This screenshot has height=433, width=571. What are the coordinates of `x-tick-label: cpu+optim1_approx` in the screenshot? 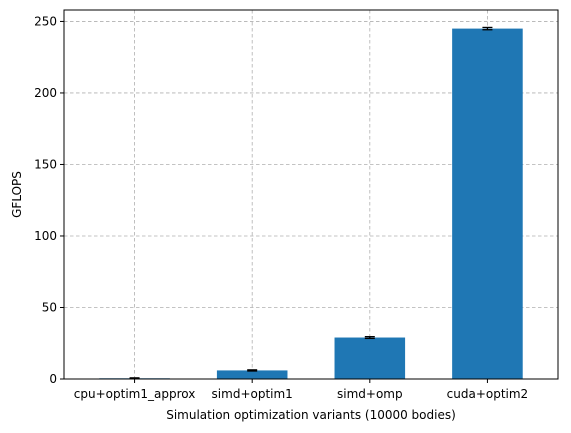 It's located at (135, 394).